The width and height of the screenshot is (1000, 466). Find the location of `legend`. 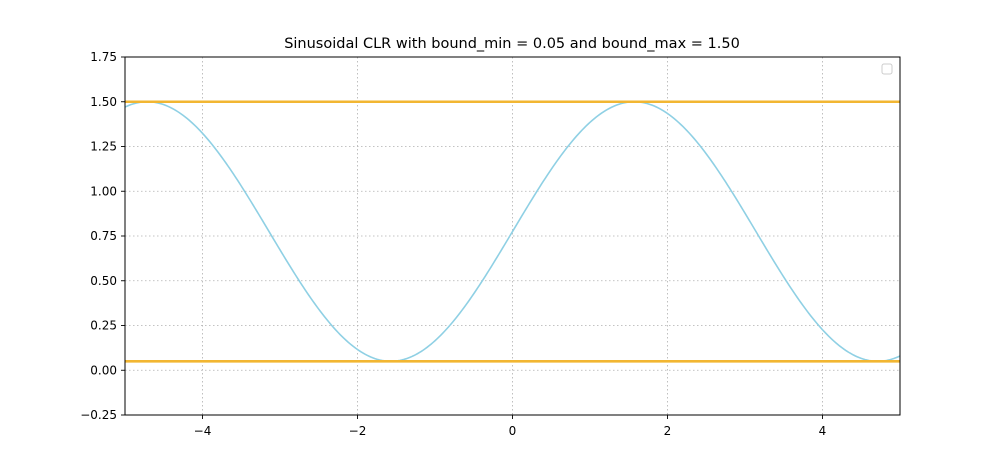

legend is located at coordinates (887, 69).